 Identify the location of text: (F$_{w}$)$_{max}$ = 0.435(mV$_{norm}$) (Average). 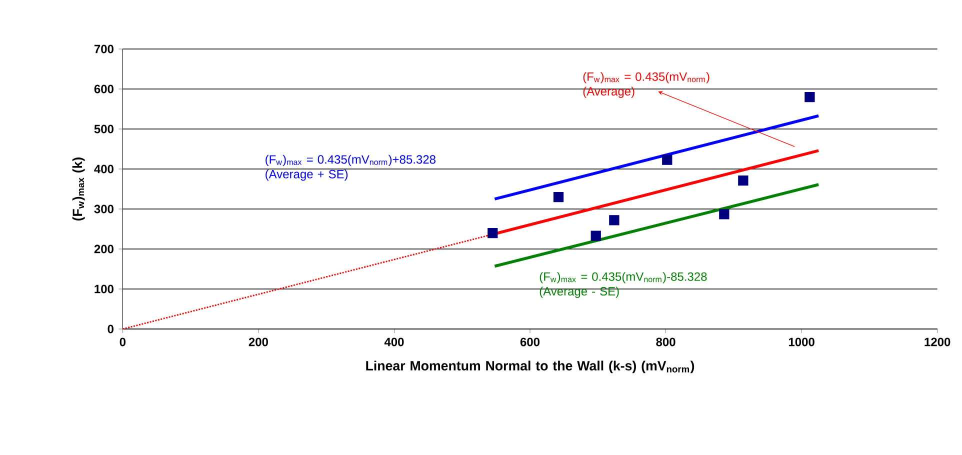
(646, 85).